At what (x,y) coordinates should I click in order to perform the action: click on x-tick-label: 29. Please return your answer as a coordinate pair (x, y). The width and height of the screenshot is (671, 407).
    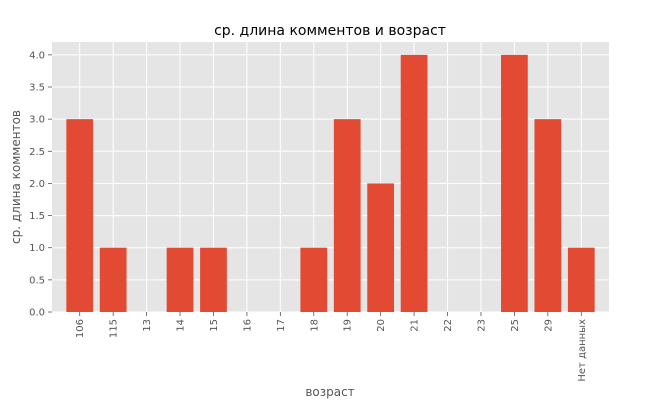
    Looking at the image, I should click on (548, 325).